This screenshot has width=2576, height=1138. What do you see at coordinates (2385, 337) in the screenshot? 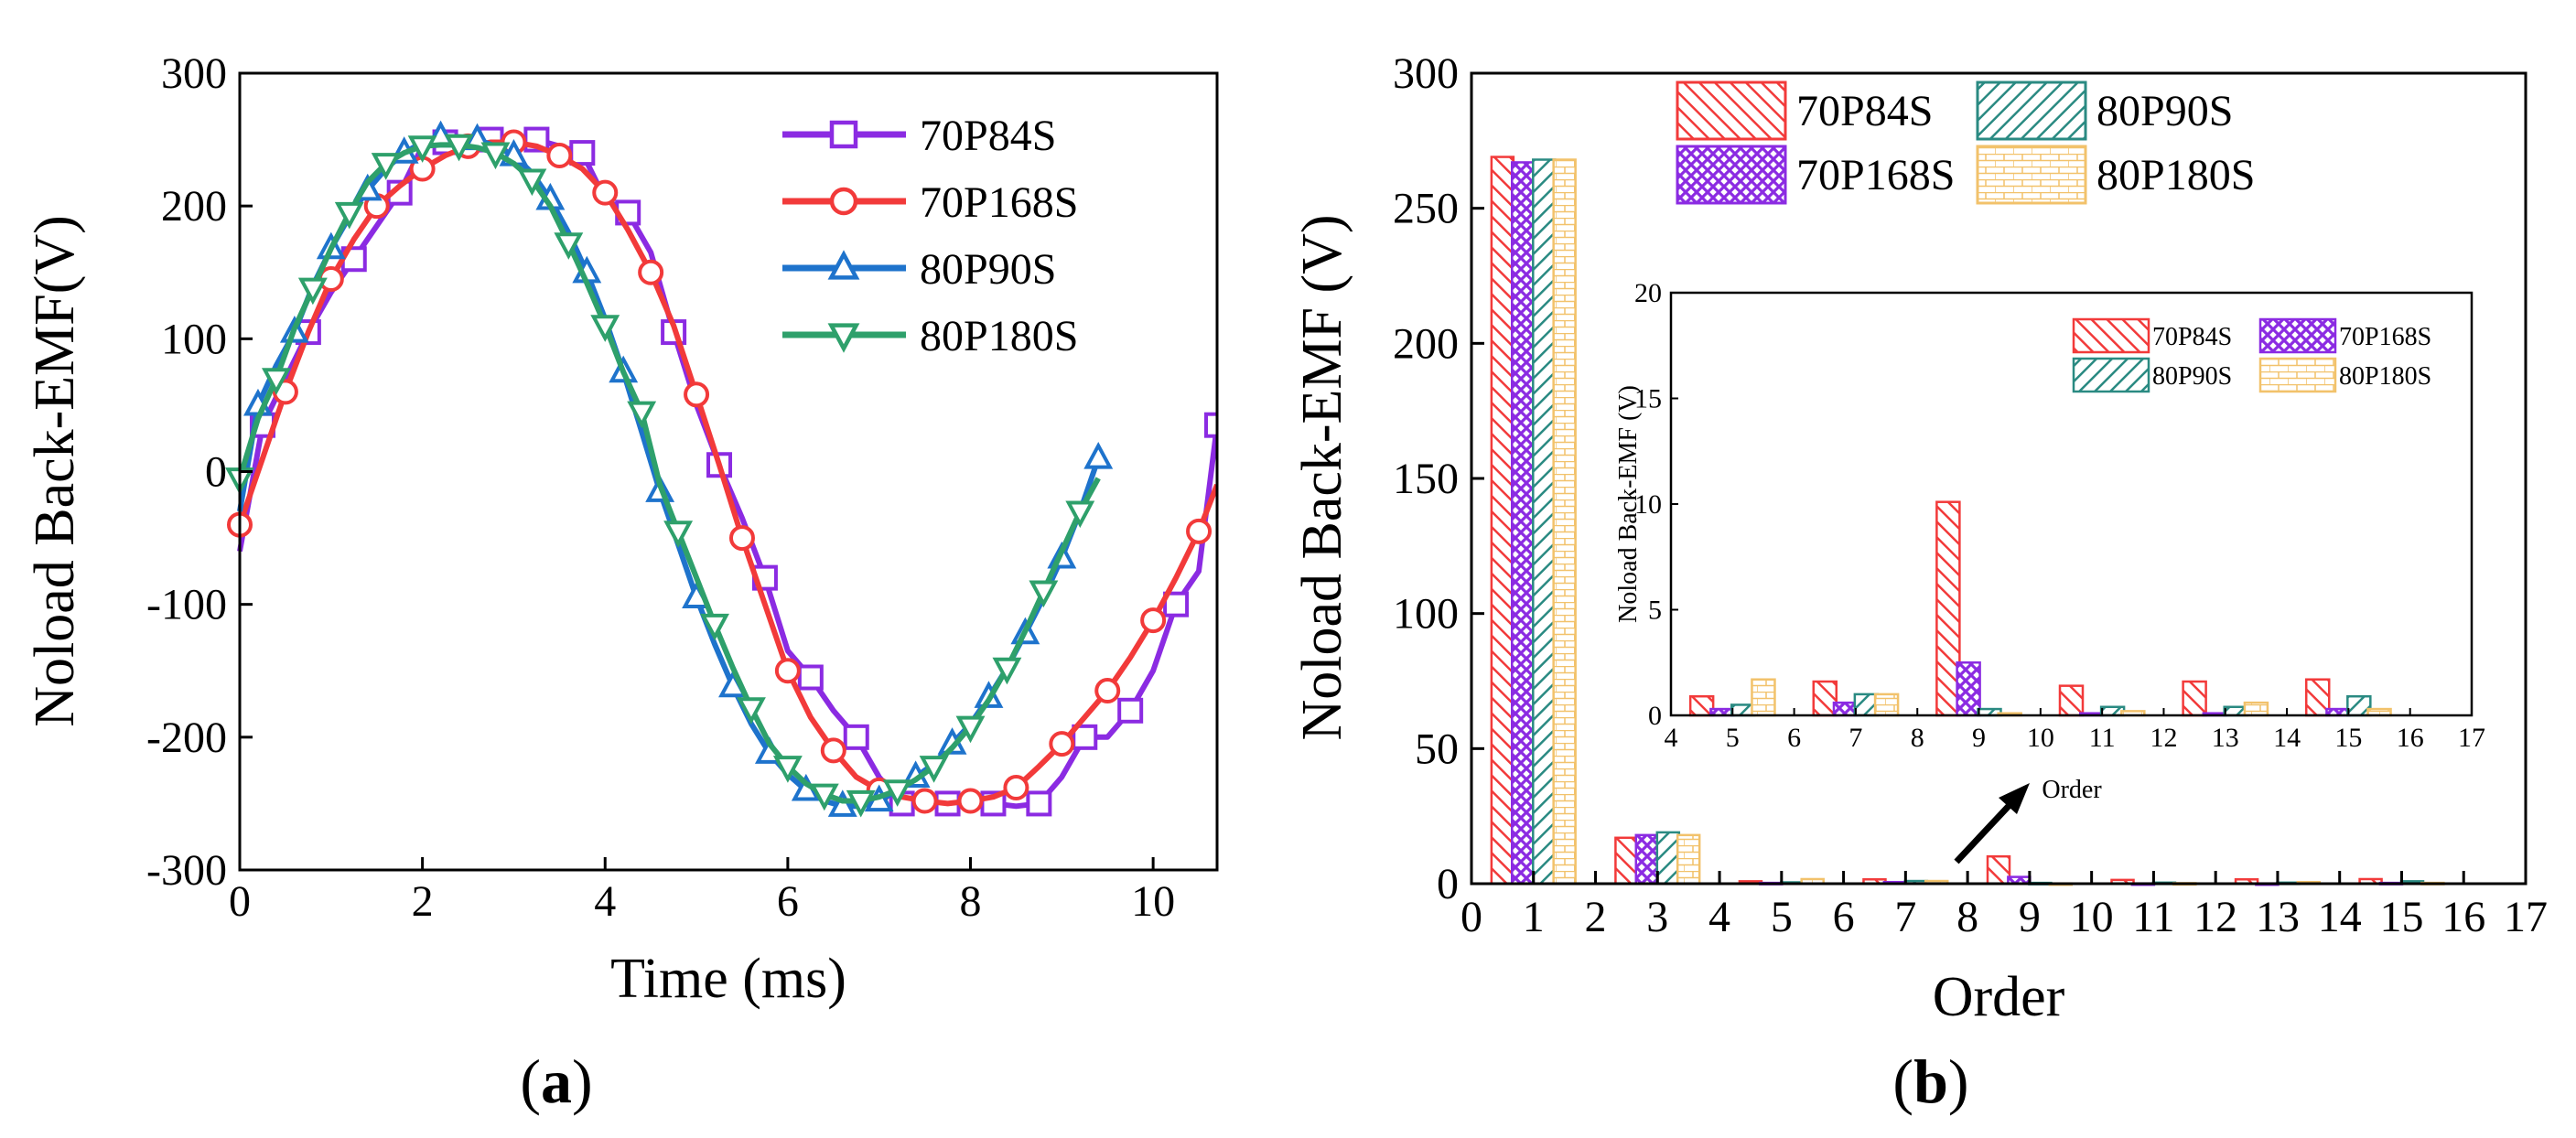
I see `inset-legend-label: 70P168S` at bounding box center [2385, 337].